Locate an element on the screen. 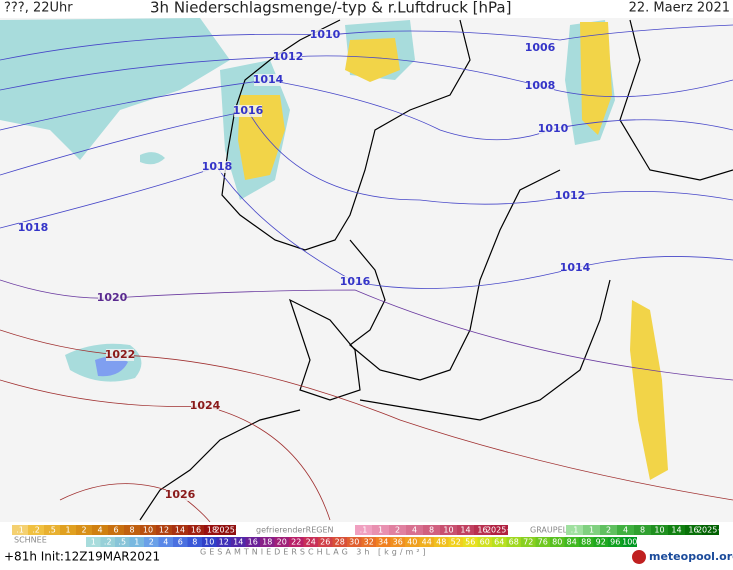  legend-label: 28 is located at coordinates (340, 542).